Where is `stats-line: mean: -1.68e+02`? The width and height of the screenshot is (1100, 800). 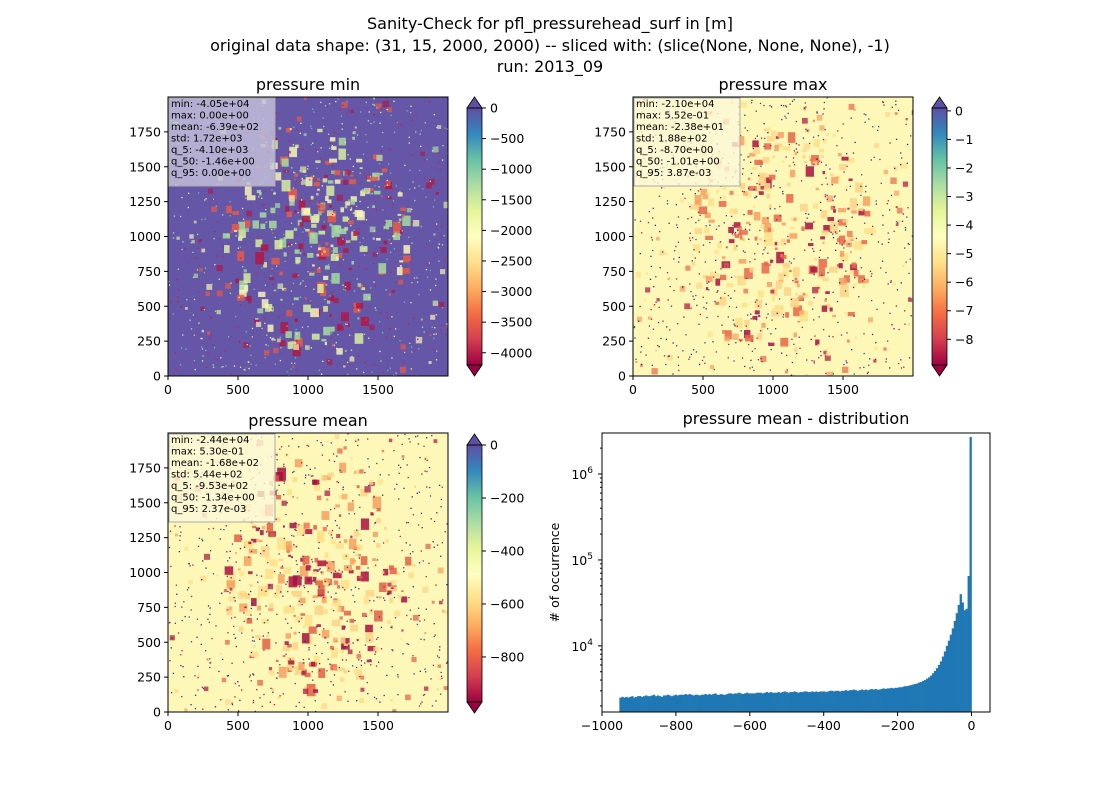
stats-line: mean: -1.68e+02 is located at coordinates (215, 463).